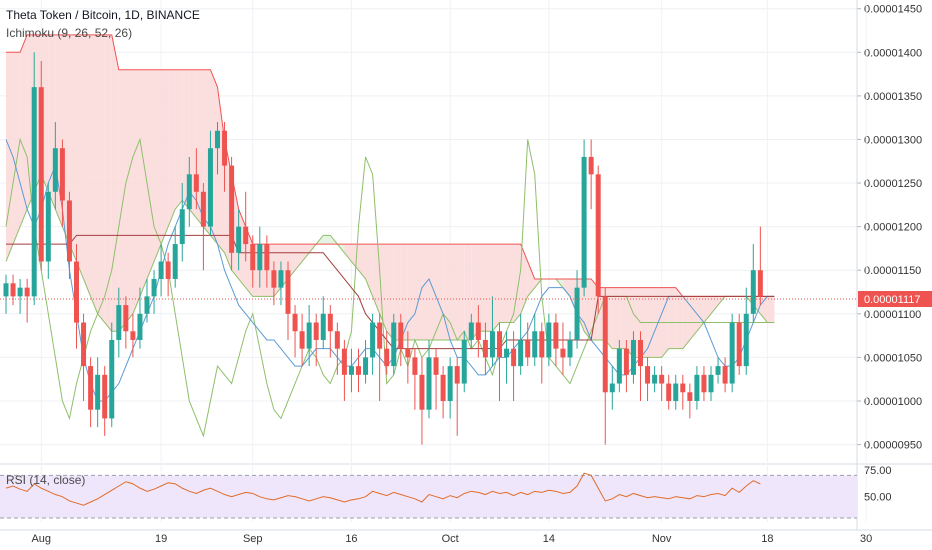  What do you see at coordinates (253, 539) in the screenshot?
I see `time-tick-label: Sep` at bounding box center [253, 539].